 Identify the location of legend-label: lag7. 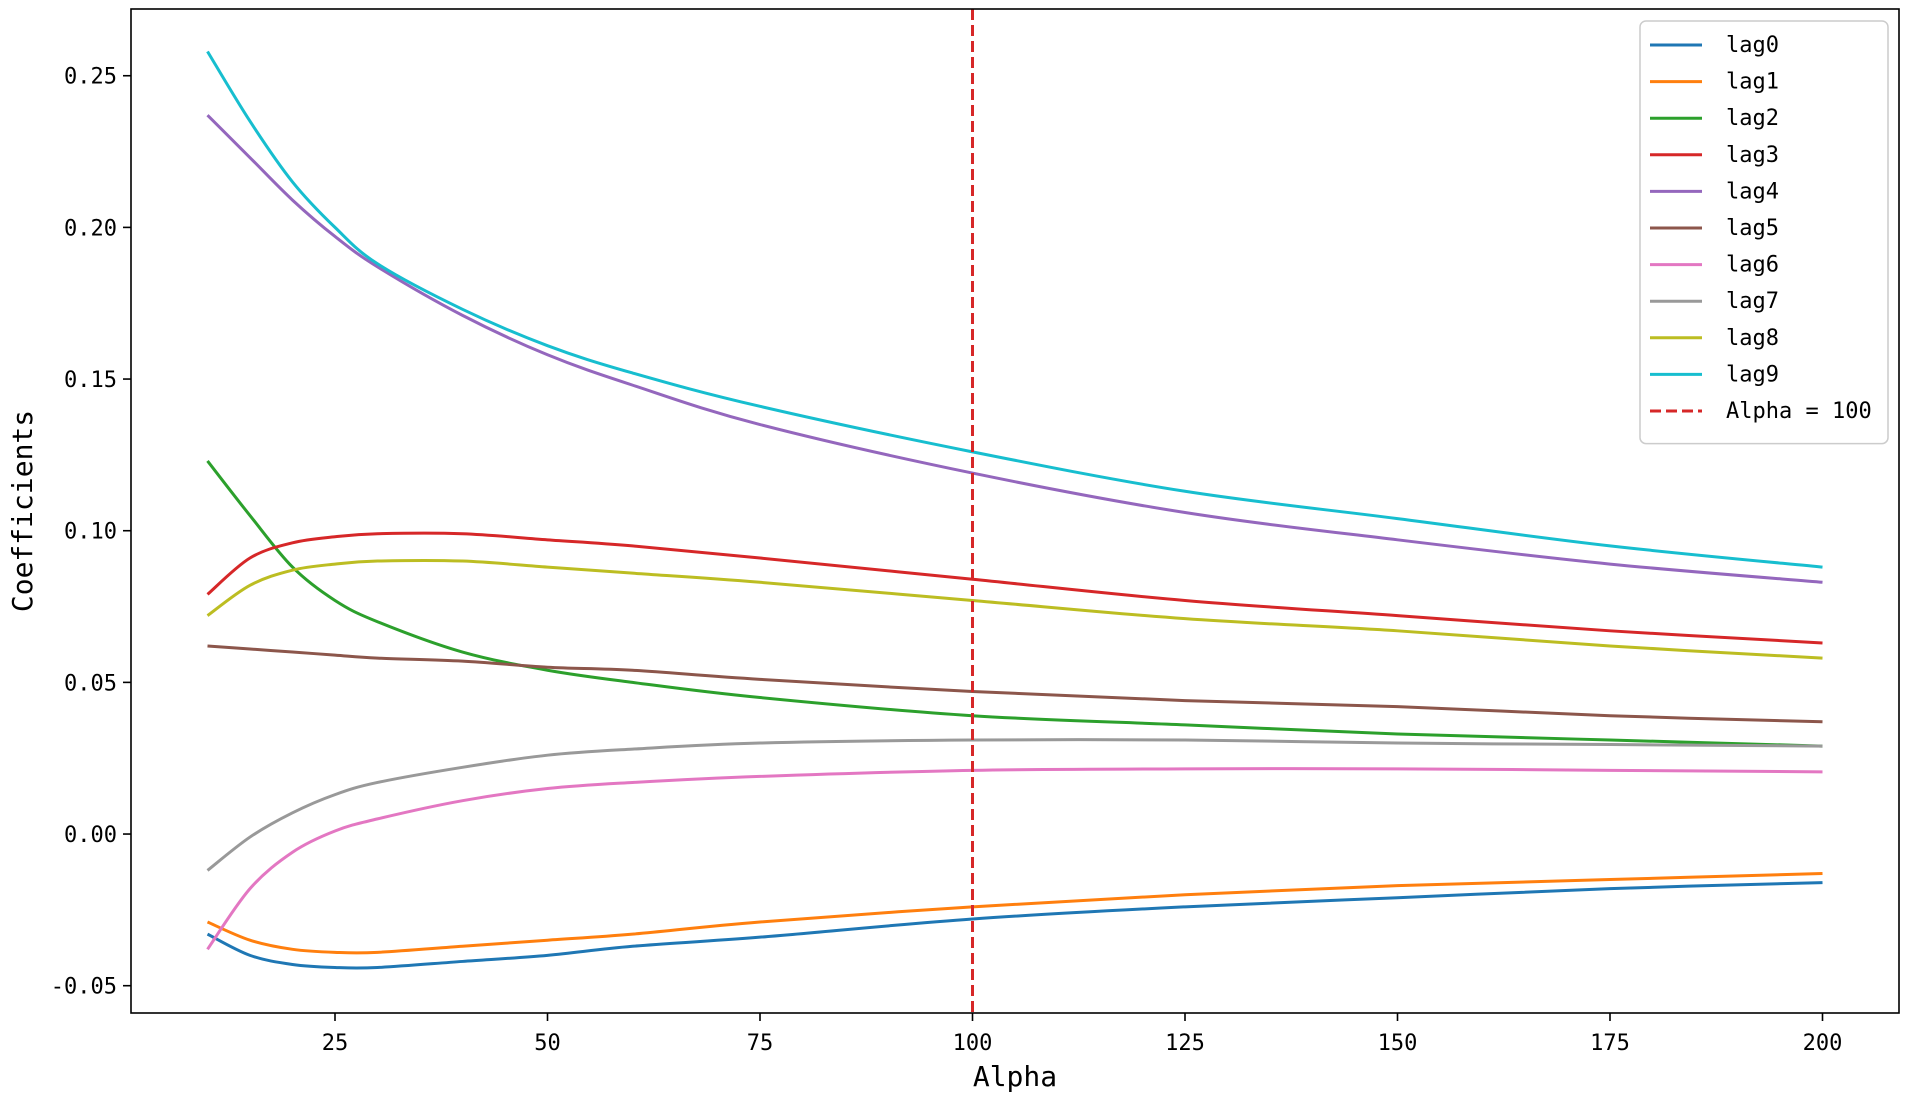
(1752, 301).